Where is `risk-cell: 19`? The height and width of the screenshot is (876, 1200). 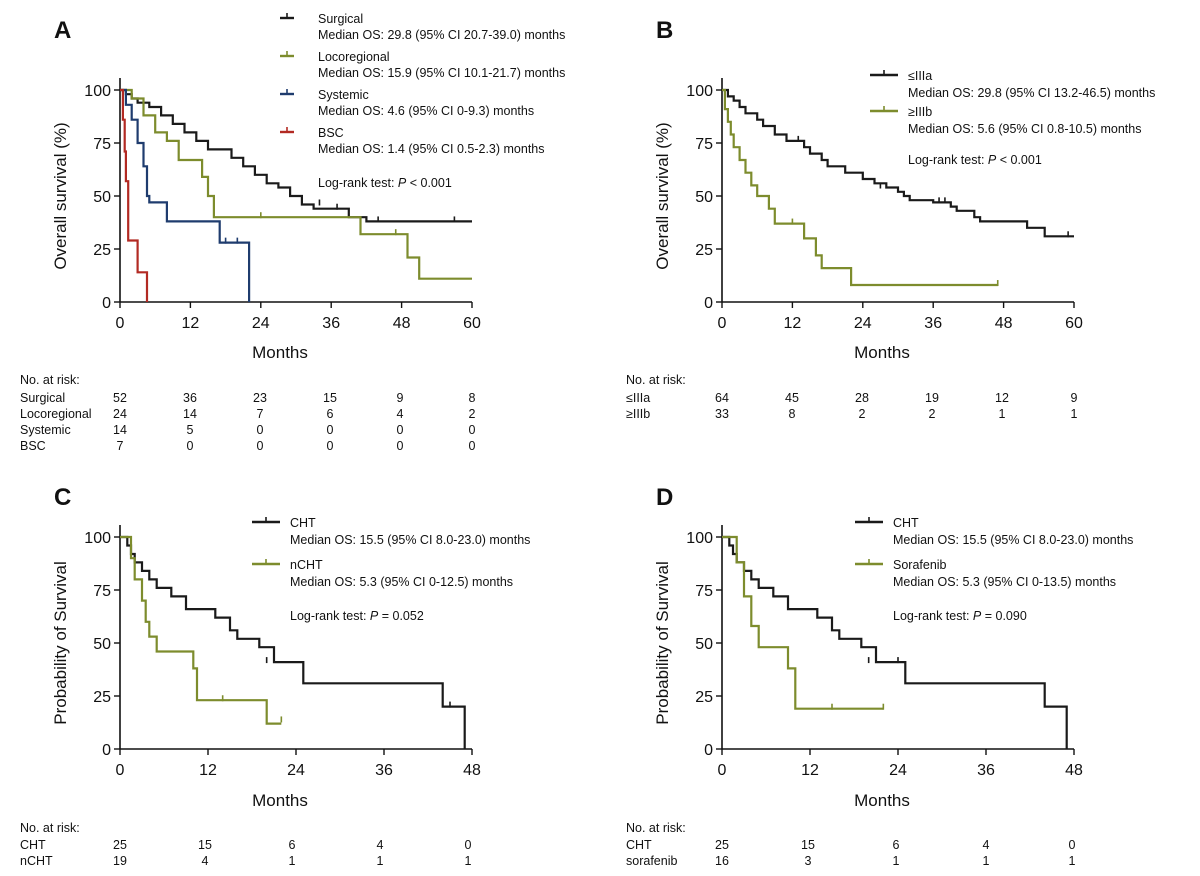
risk-cell: 19 is located at coordinates (120, 861).